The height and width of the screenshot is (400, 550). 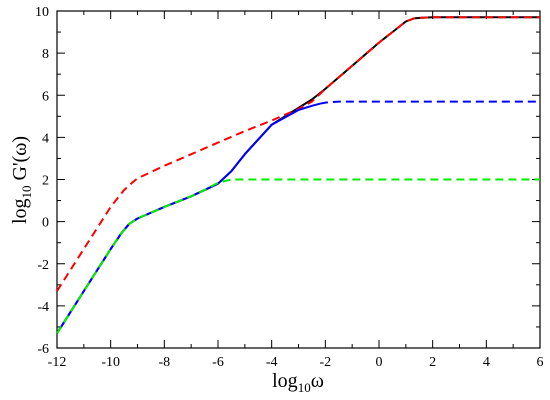 I want to click on y-tick-label: 6, so click(x=45, y=96).